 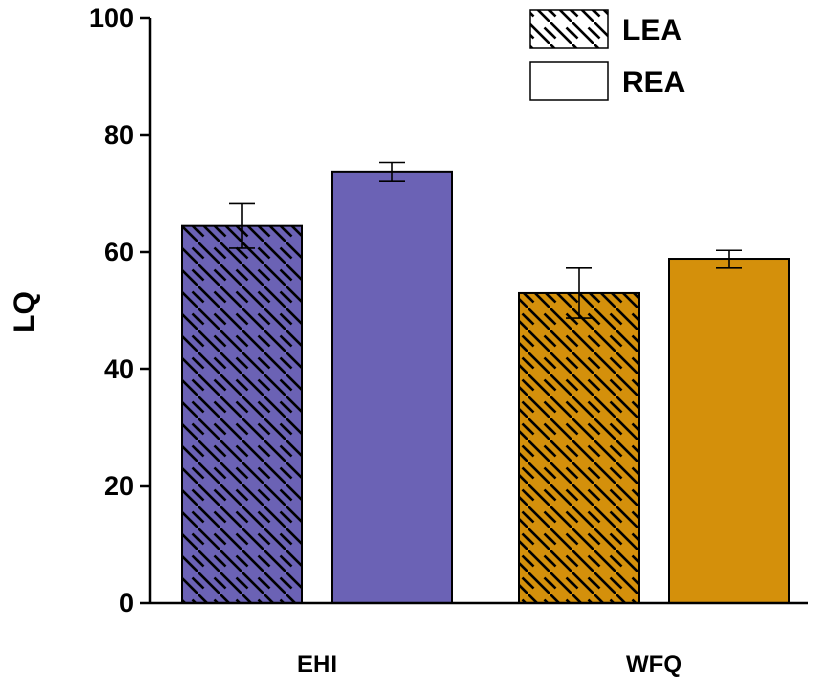 I want to click on bar-rea-ehi, so click(x=392, y=387).